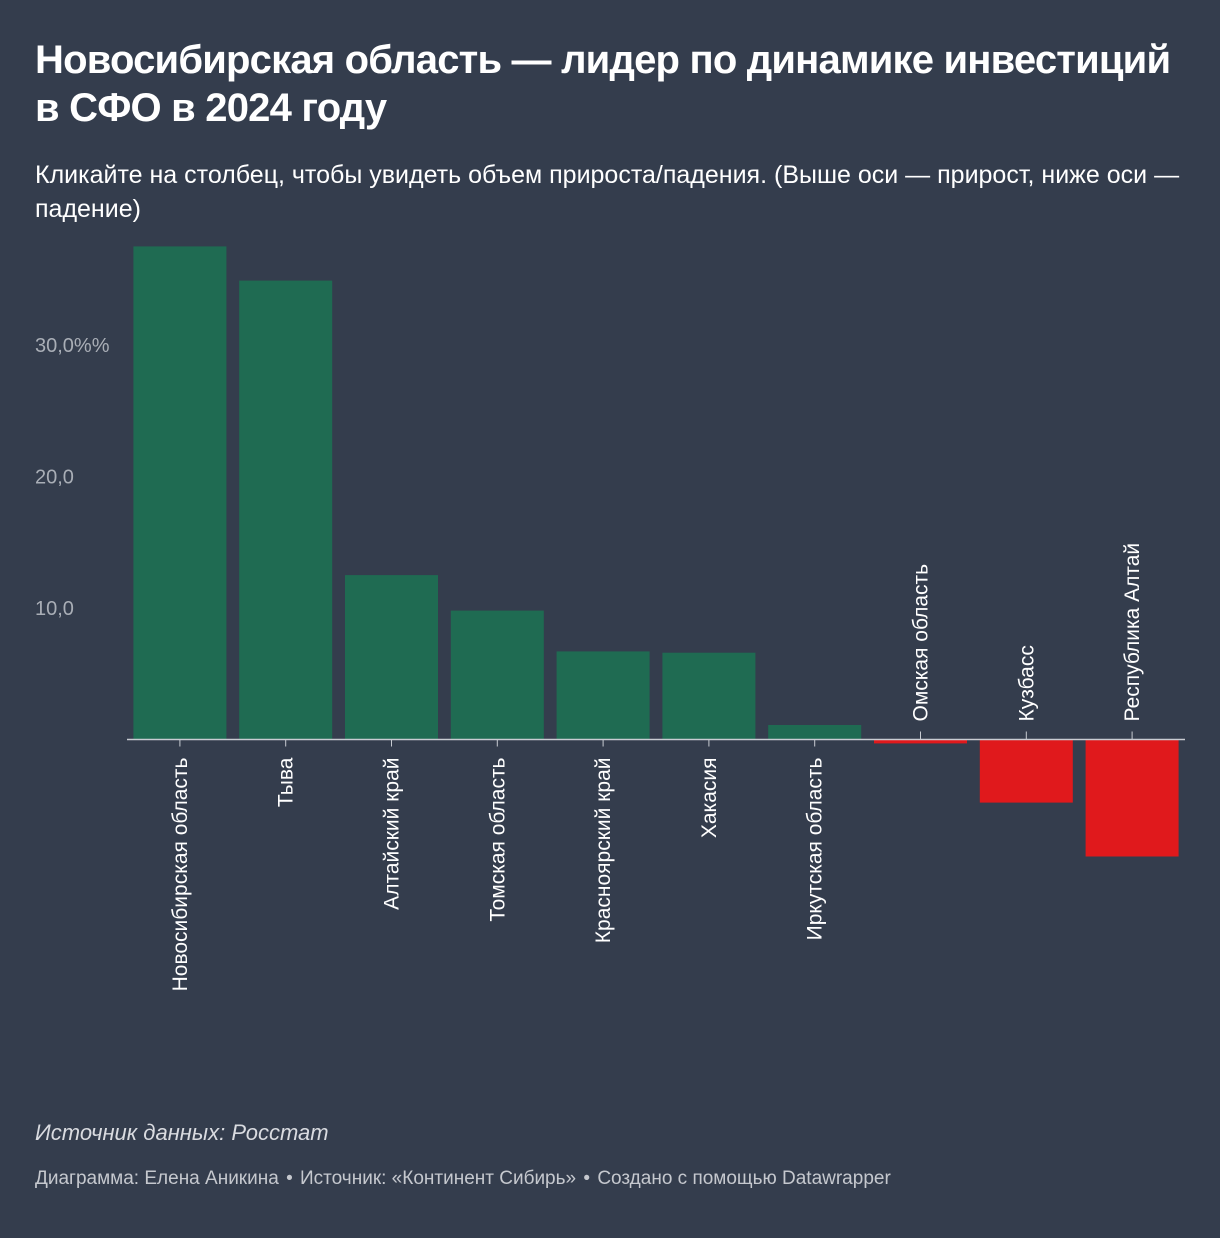 Image resolution: width=1220 pixels, height=1238 pixels. I want to click on x-category-label: Хакасия, so click(709, 798).